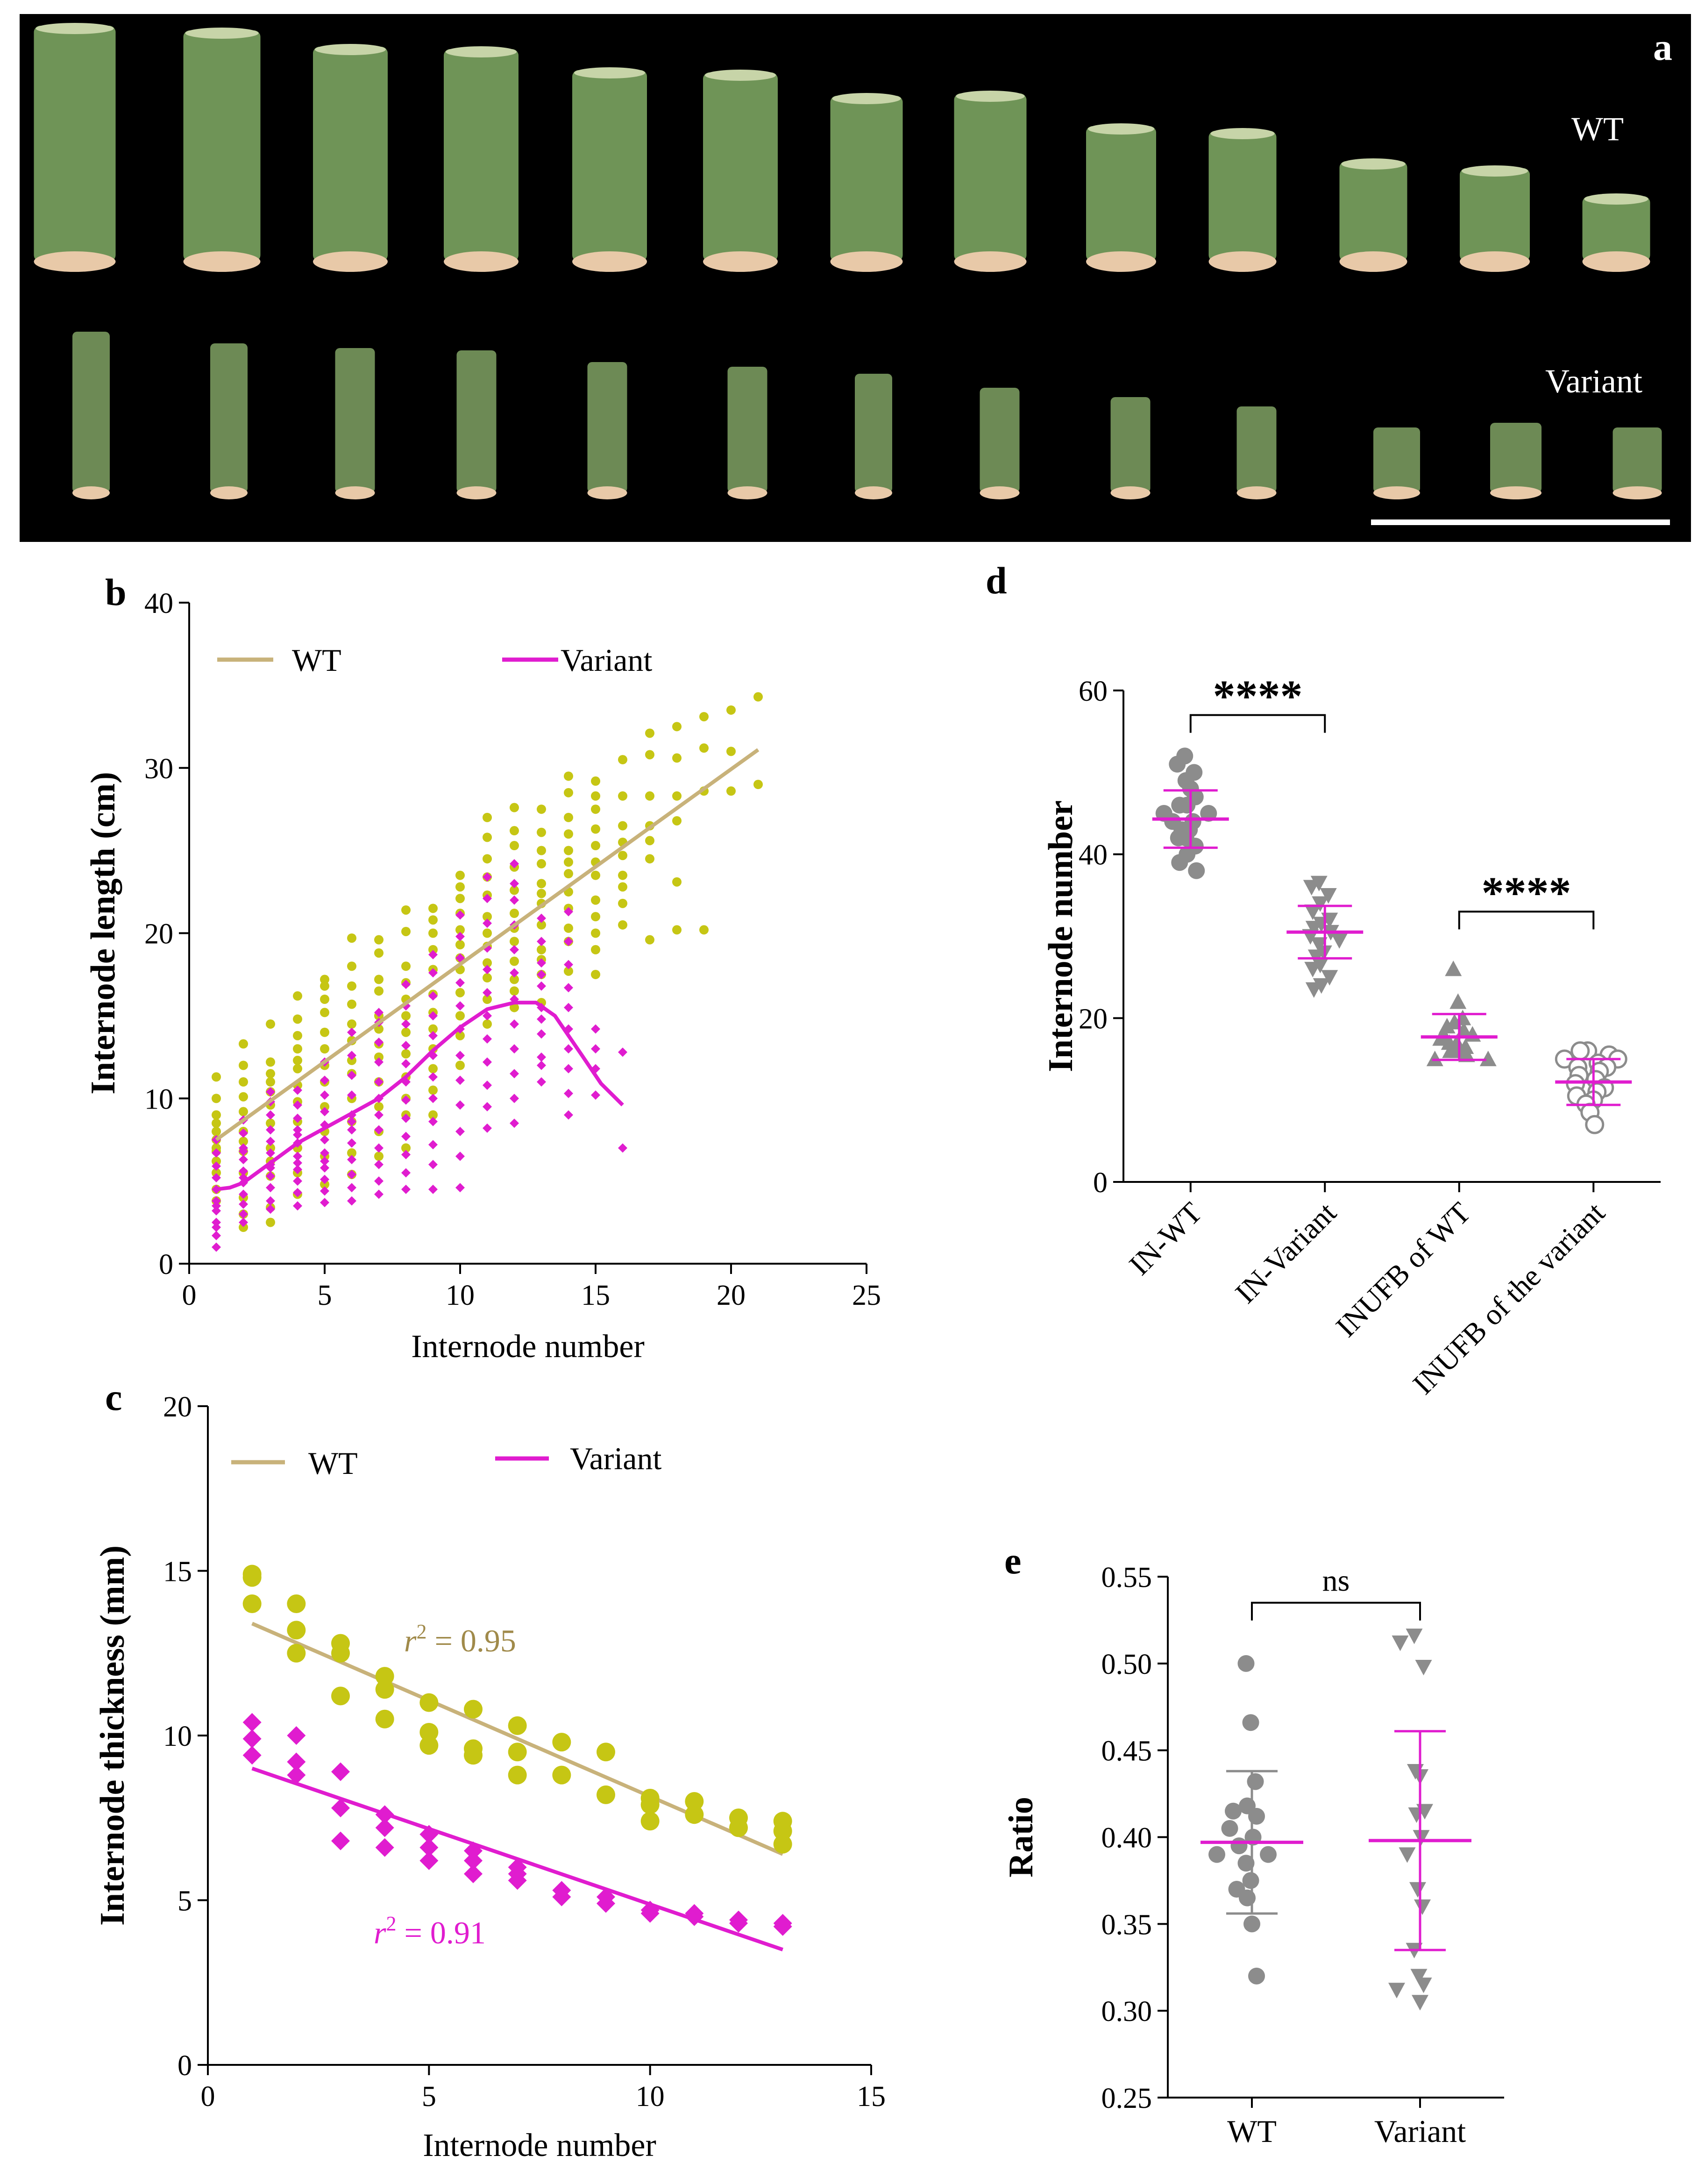 This screenshot has width=1705, height=2184. What do you see at coordinates (595, 1295) in the screenshot?
I see `x-tick-label: 15` at bounding box center [595, 1295].